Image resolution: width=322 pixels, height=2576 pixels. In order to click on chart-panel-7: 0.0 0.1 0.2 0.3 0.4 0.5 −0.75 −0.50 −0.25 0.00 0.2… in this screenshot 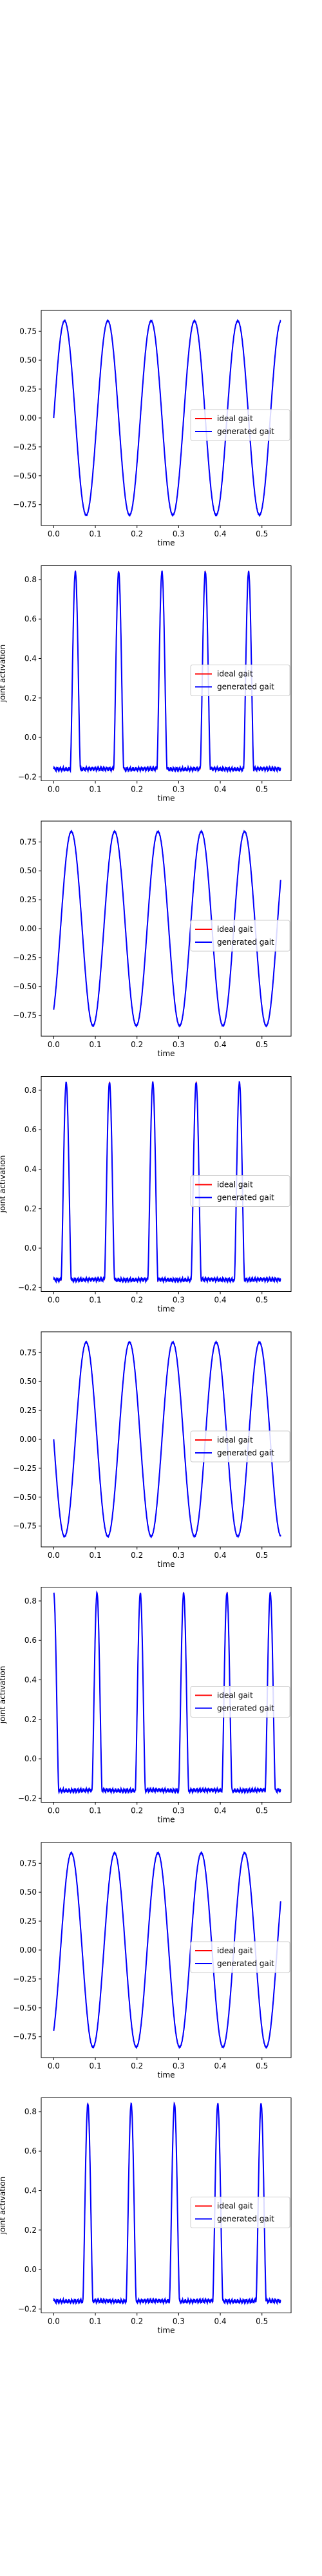, I will do `click(152, 1960)`.